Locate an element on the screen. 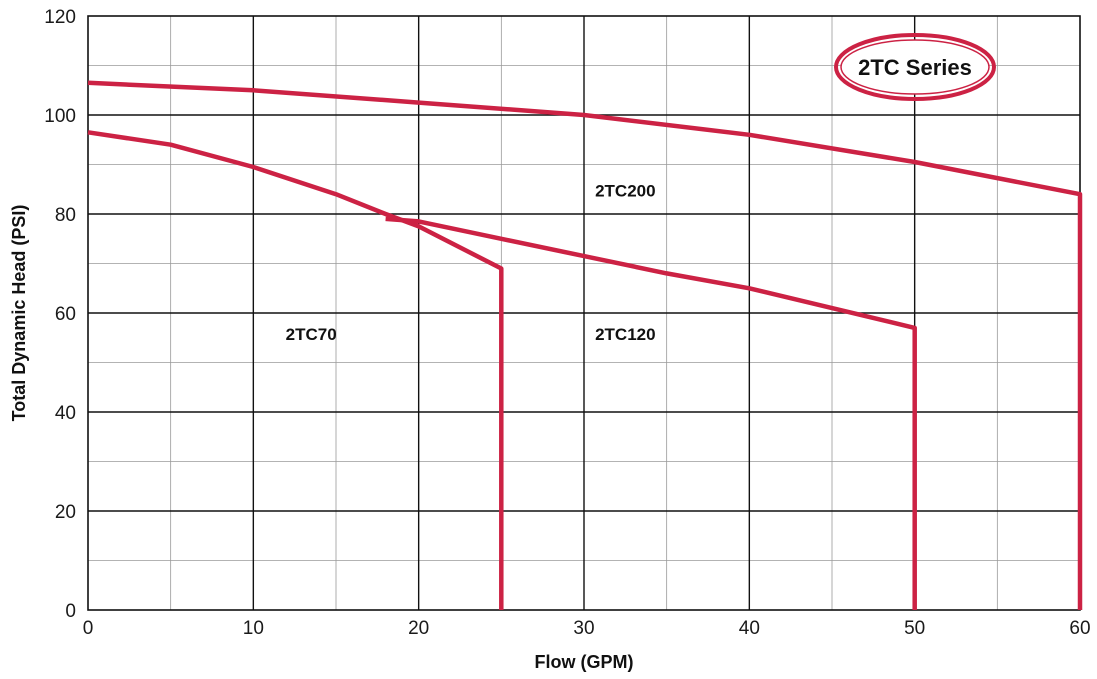  series-badge: 2TC Series is located at coordinates (915, 67).